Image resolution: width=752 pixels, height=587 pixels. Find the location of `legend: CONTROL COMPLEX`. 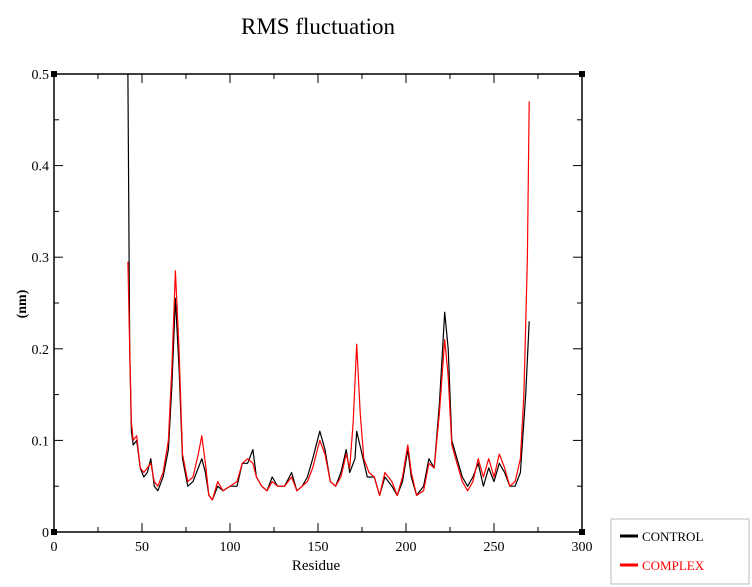

legend: CONTROL COMPLEX is located at coordinates (680, 551).